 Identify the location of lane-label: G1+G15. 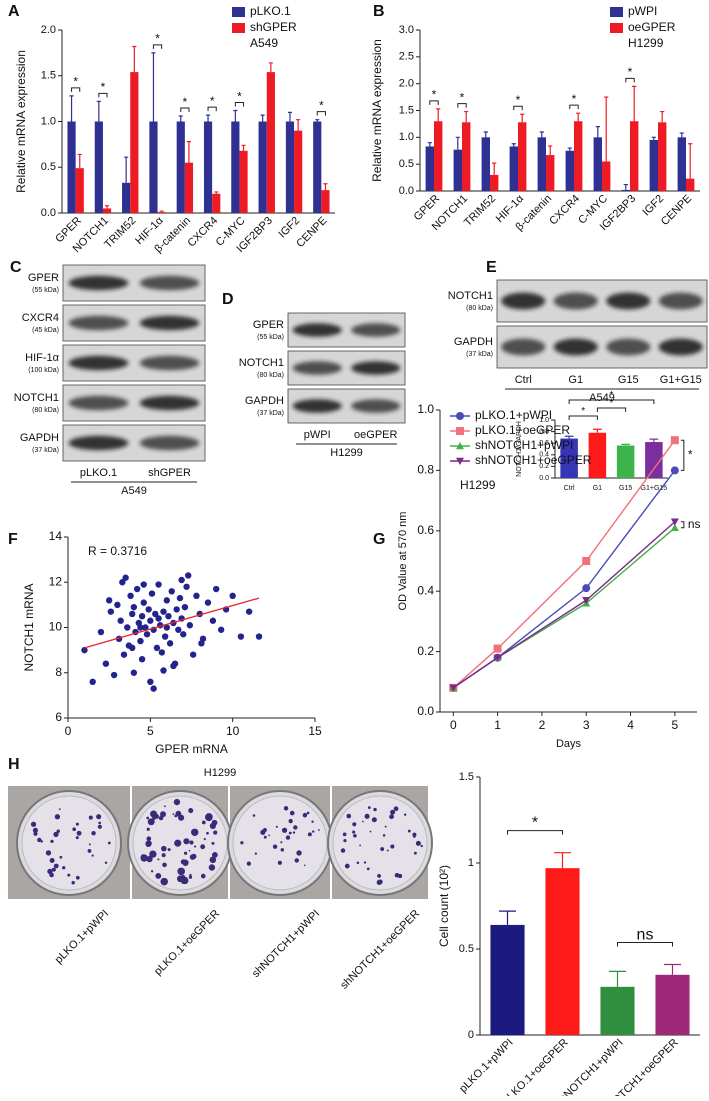
(681, 380).